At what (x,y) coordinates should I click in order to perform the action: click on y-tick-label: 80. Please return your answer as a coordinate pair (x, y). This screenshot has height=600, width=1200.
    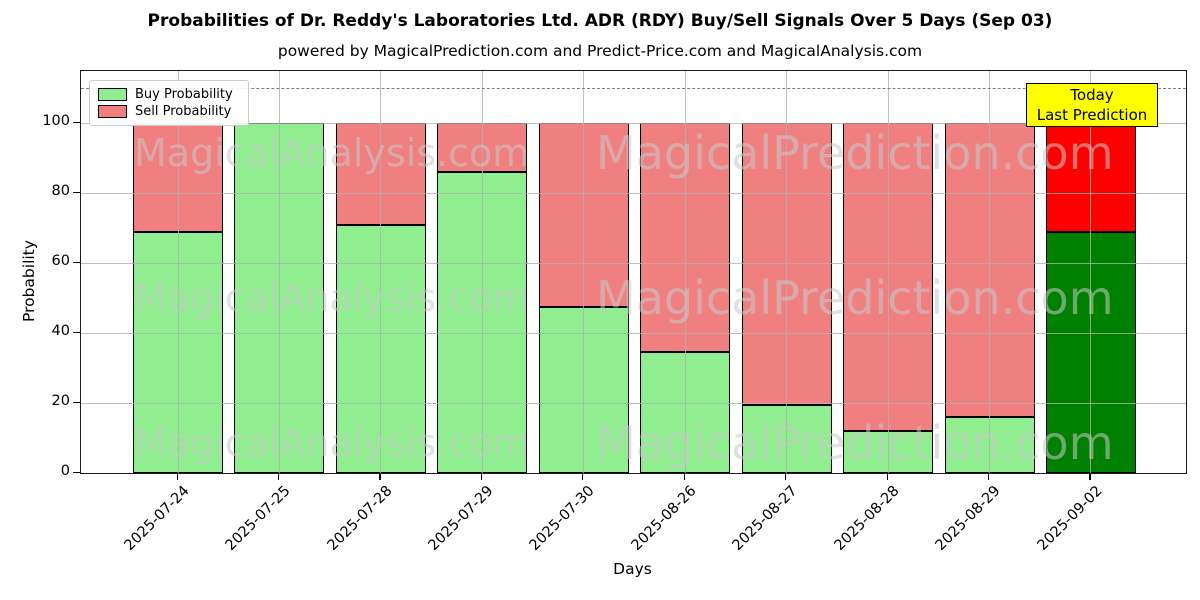
    Looking at the image, I should click on (60, 191).